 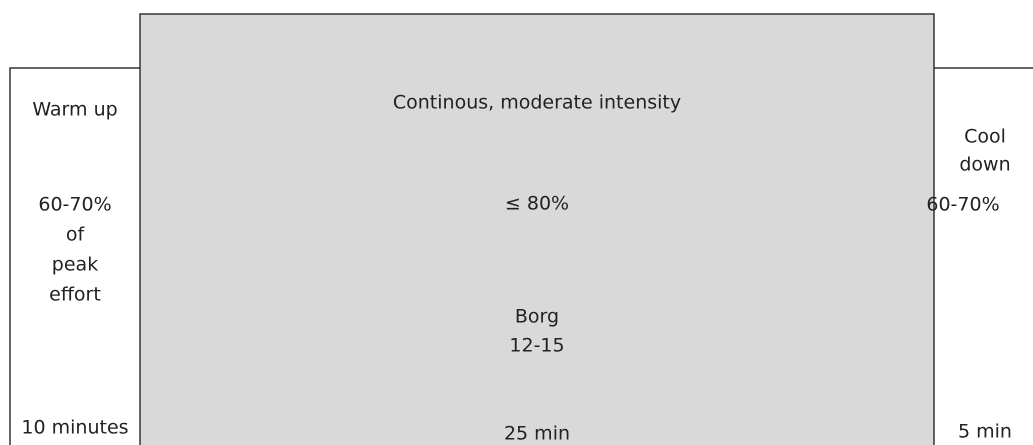 I want to click on duration: 10 minutes, so click(x=74, y=428).